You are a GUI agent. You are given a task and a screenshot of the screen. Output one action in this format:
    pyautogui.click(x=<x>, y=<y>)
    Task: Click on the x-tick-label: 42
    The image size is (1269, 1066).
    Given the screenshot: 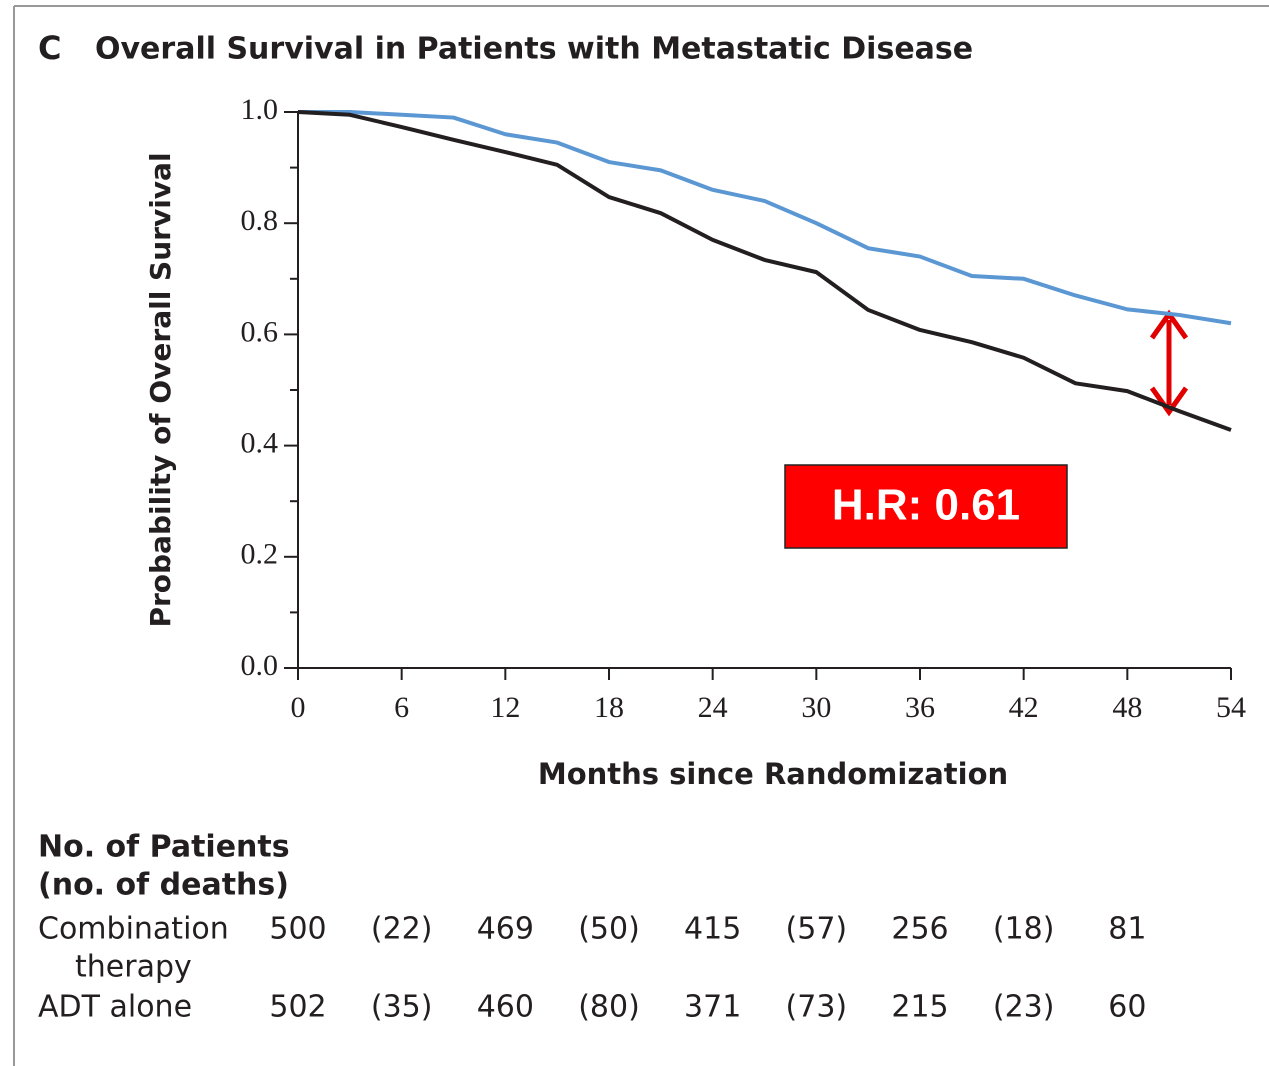 What is the action you would take?
    pyautogui.click(x=1024, y=707)
    